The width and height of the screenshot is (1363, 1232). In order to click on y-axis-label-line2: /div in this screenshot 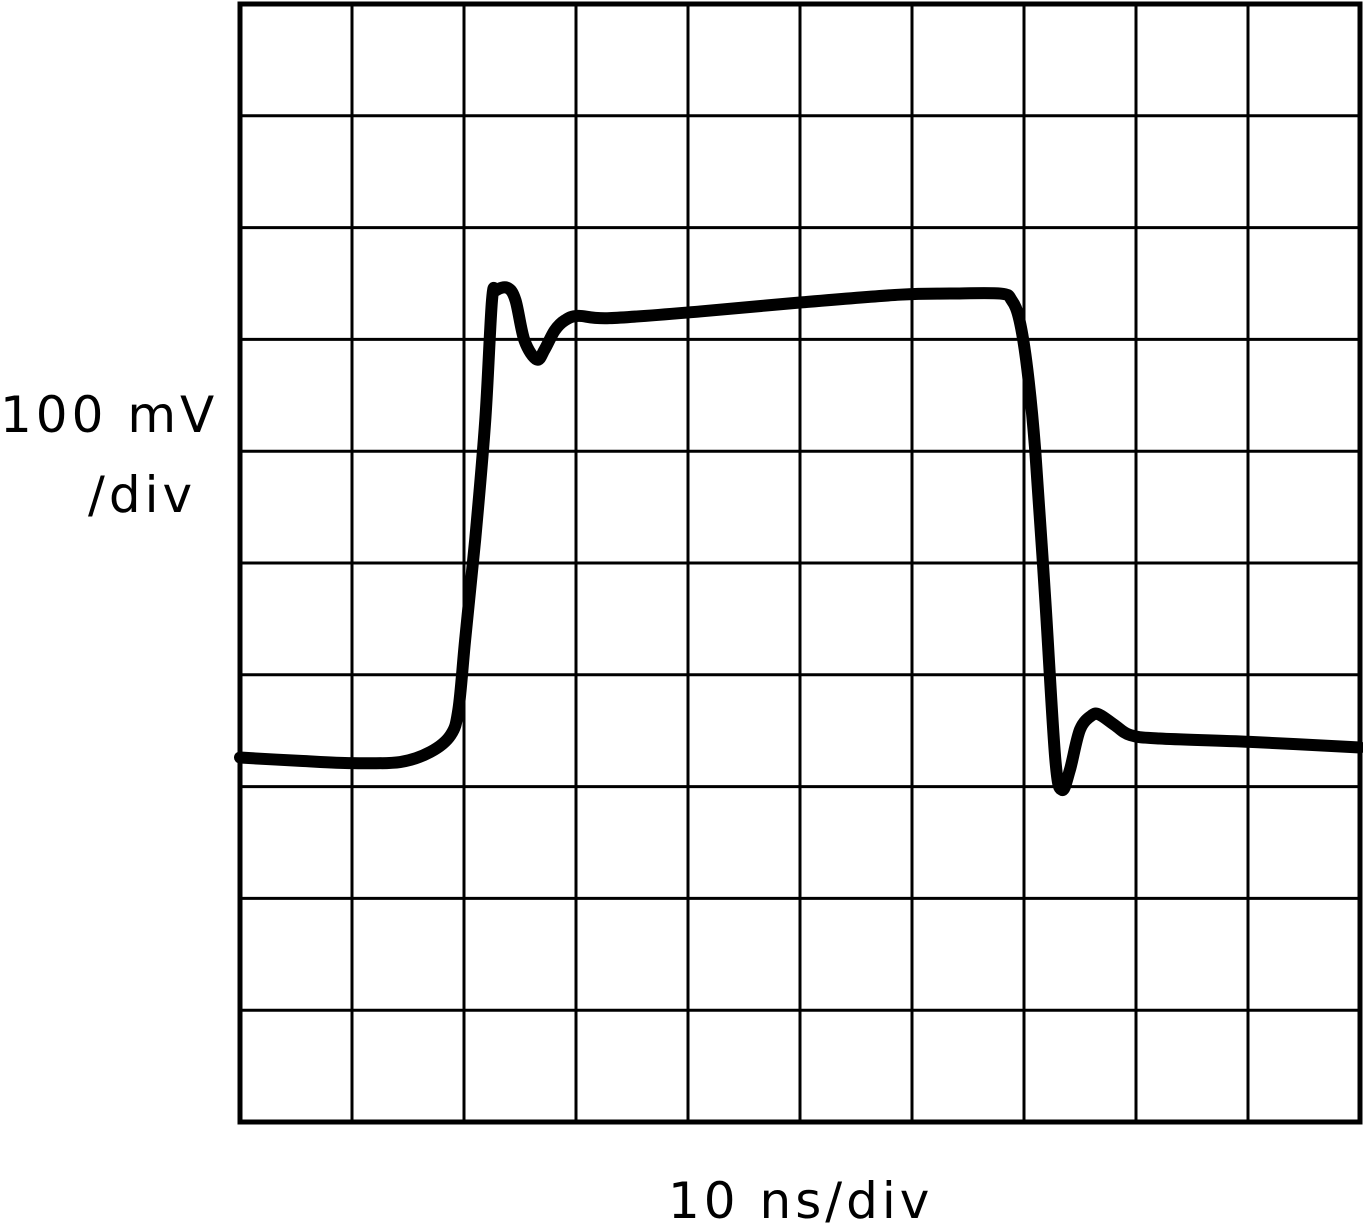, I will do `click(142, 495)`.